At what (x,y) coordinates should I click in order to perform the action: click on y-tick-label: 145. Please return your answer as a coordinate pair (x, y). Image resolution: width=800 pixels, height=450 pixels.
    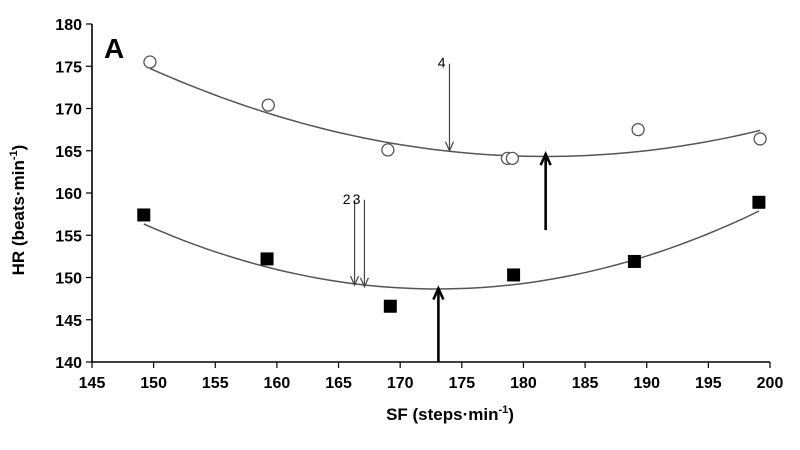
    Looking at the image, I should click on (68, 321).